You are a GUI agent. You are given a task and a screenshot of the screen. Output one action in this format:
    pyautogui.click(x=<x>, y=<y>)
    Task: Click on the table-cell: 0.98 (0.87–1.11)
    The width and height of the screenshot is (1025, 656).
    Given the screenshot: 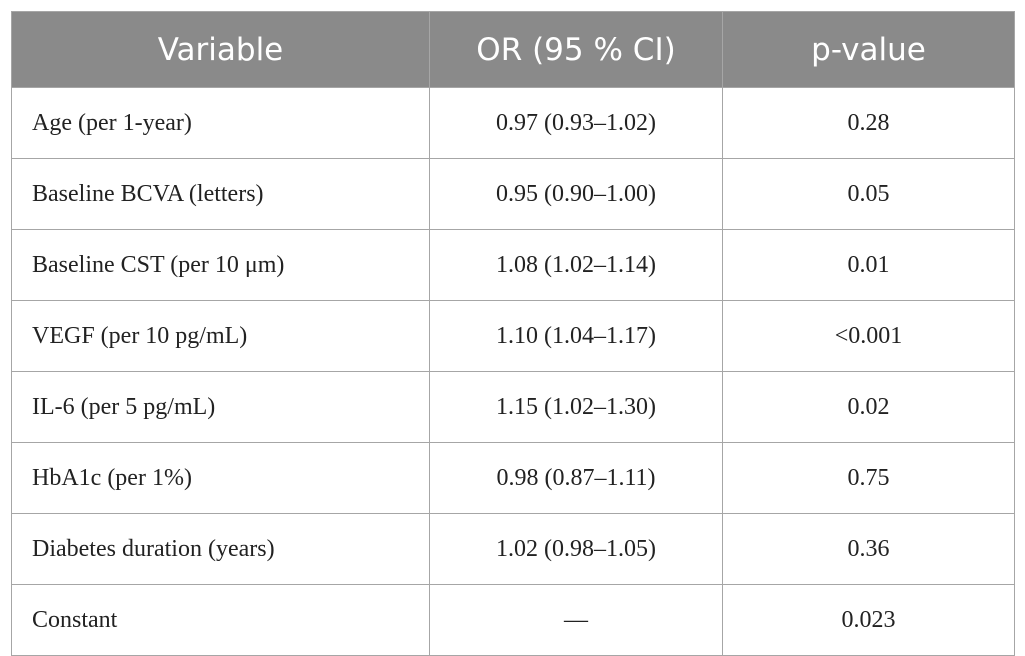 What is the action you would take?
    pyautogui.click(x=576, y=478)
    